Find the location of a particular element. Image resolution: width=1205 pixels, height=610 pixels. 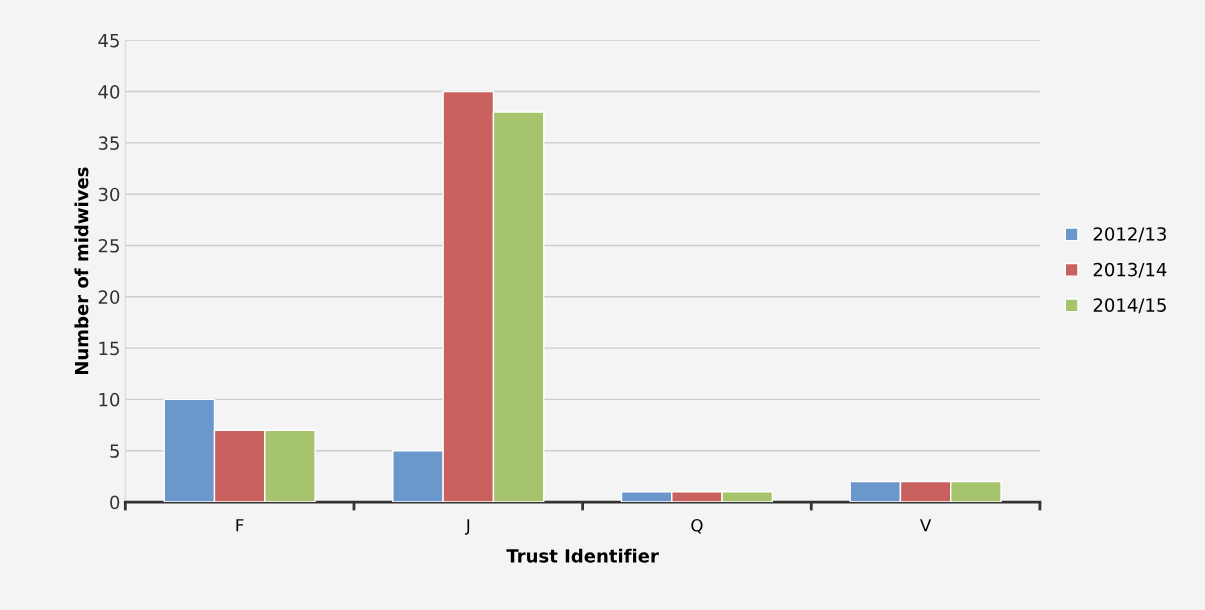

y-tick-label: 30 is located at coordinates (109, 194).